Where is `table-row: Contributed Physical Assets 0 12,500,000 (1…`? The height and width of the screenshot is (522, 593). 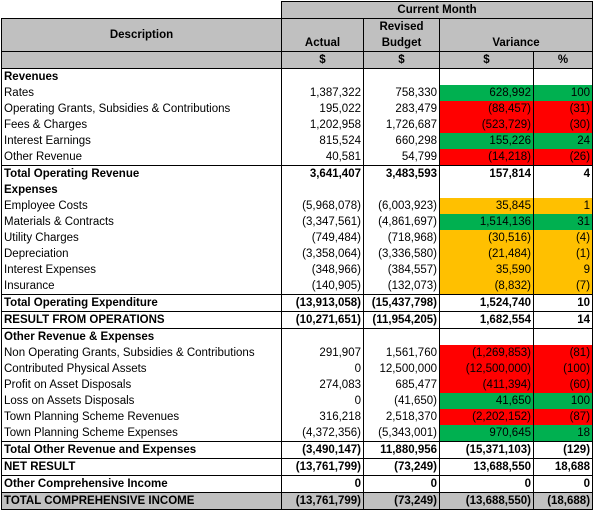
table-row: Contributed Physical Assets 0 12,500,000 (1… is located at coordinates (297, 369).